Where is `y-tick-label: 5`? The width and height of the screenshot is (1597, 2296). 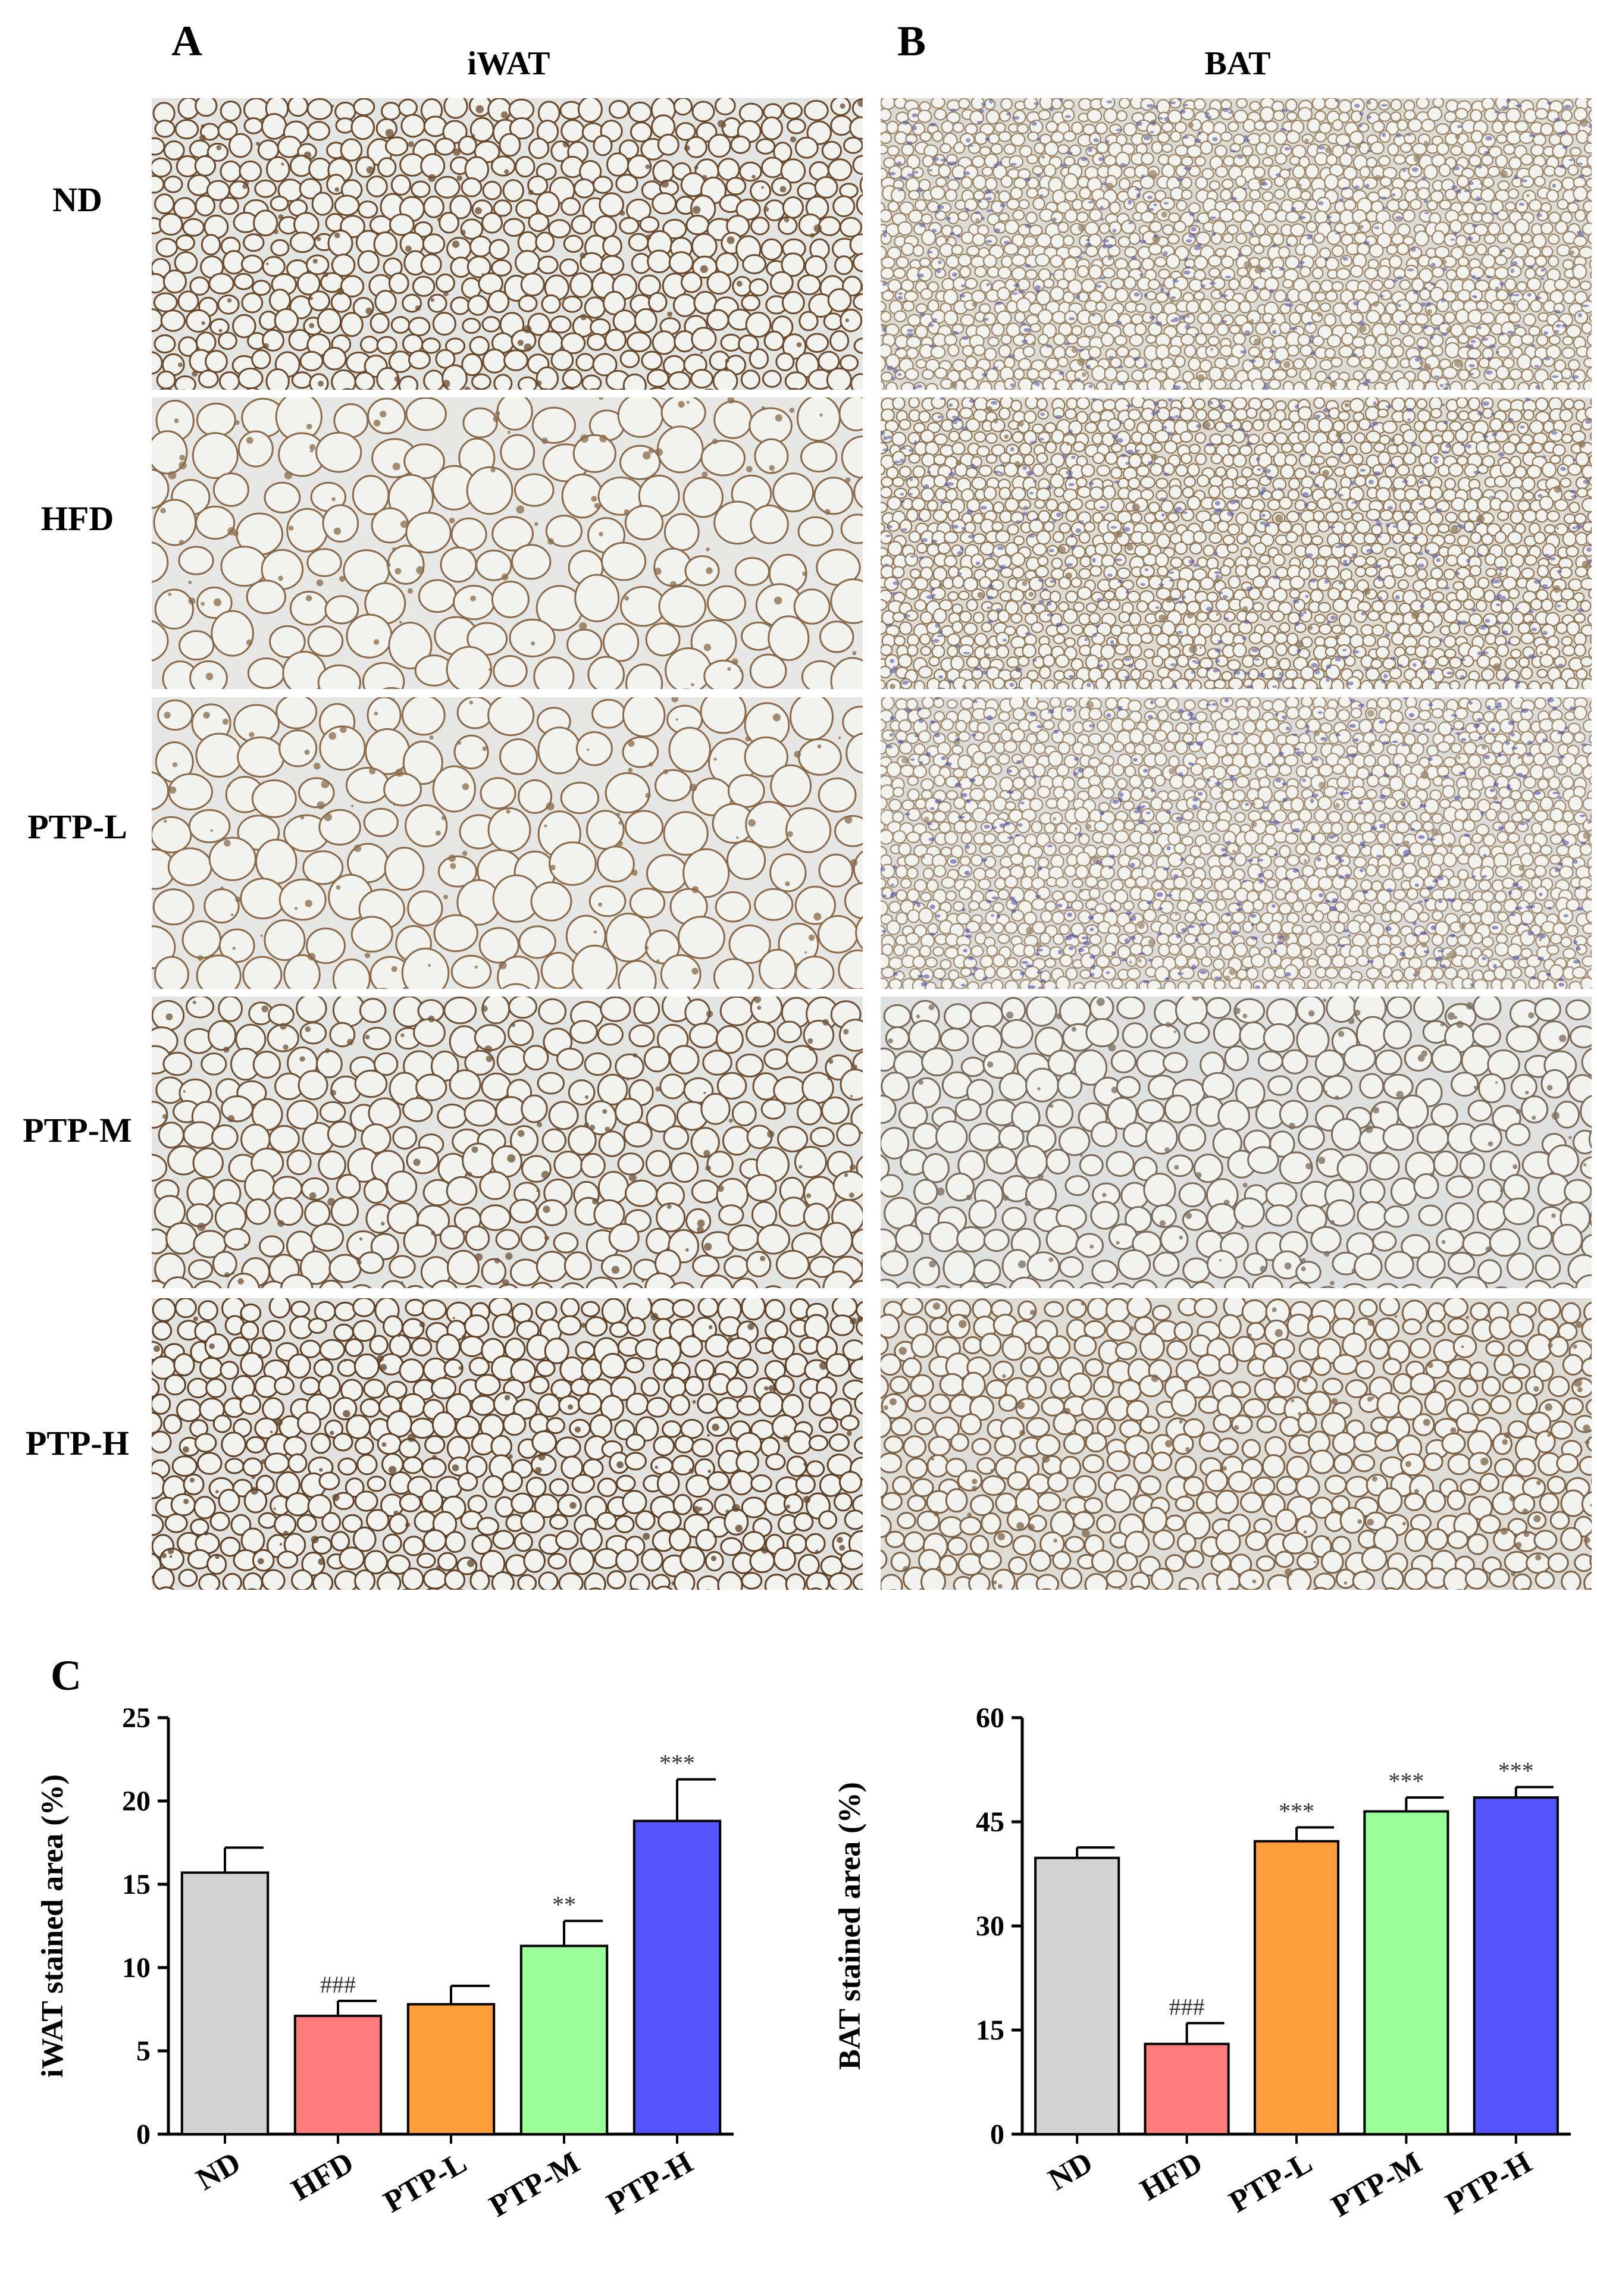
y-tick-label: 5 is located at coordinates (143, 2051).